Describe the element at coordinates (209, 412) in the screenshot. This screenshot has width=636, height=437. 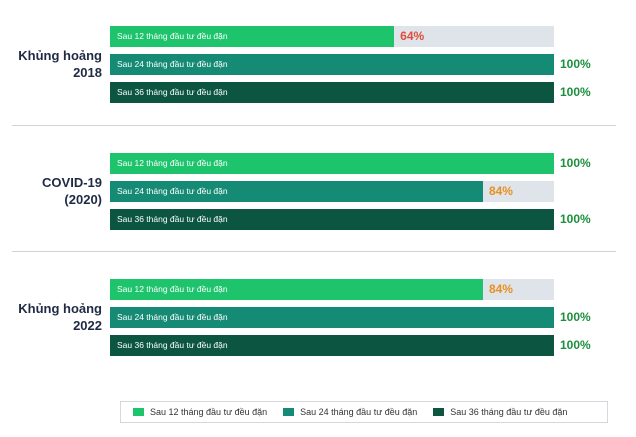
I see `legend-label: Sau 12 tháng đầu tư đều đặn` at that location.